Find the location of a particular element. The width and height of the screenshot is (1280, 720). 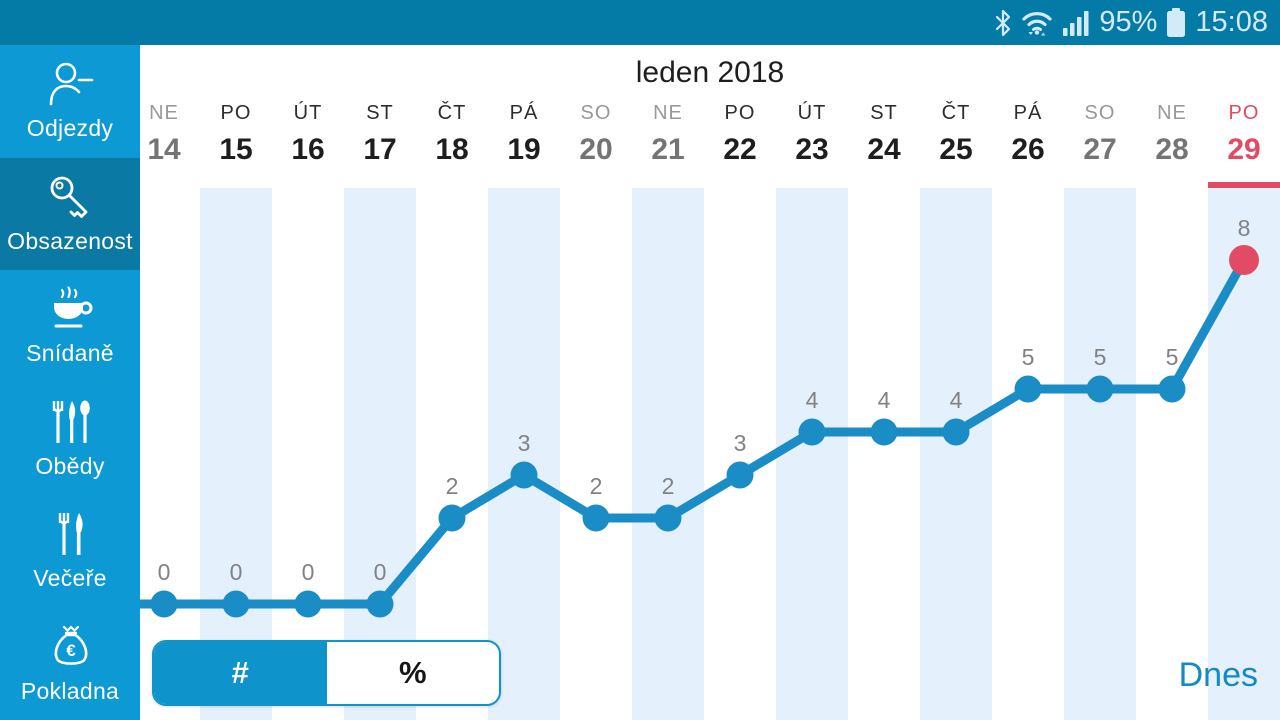

toggle-option-percent: % is located at coordinates (412, 672).